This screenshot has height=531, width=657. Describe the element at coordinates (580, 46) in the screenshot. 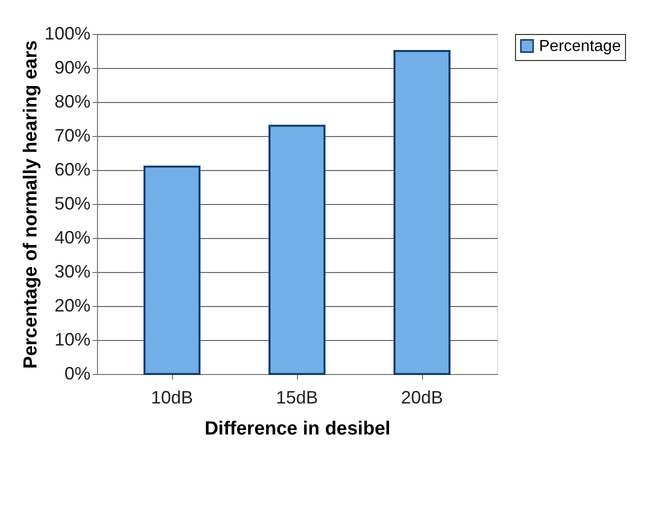

I see `legend-label: Percentage` at that location.